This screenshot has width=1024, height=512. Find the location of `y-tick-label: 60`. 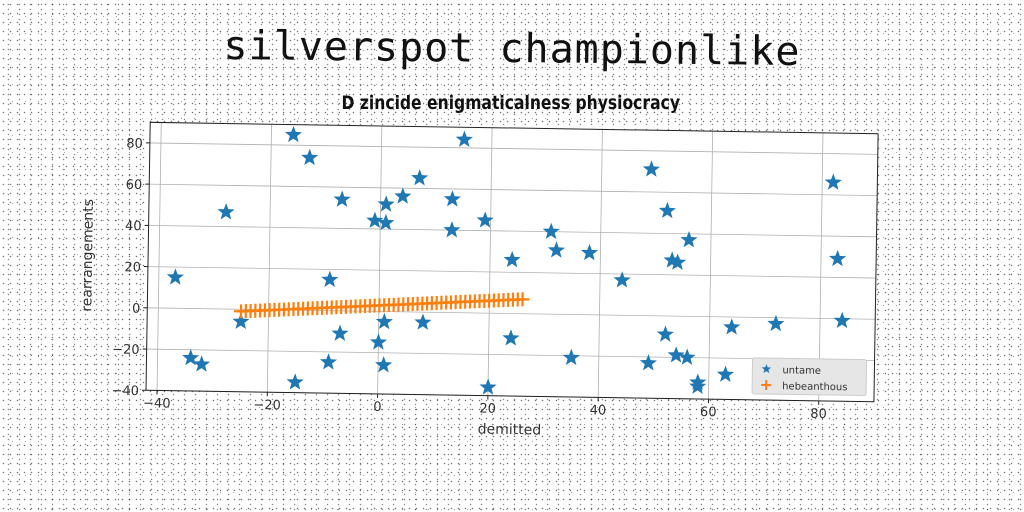

y-tick-label: 60 is located at coordinates (134, 185).